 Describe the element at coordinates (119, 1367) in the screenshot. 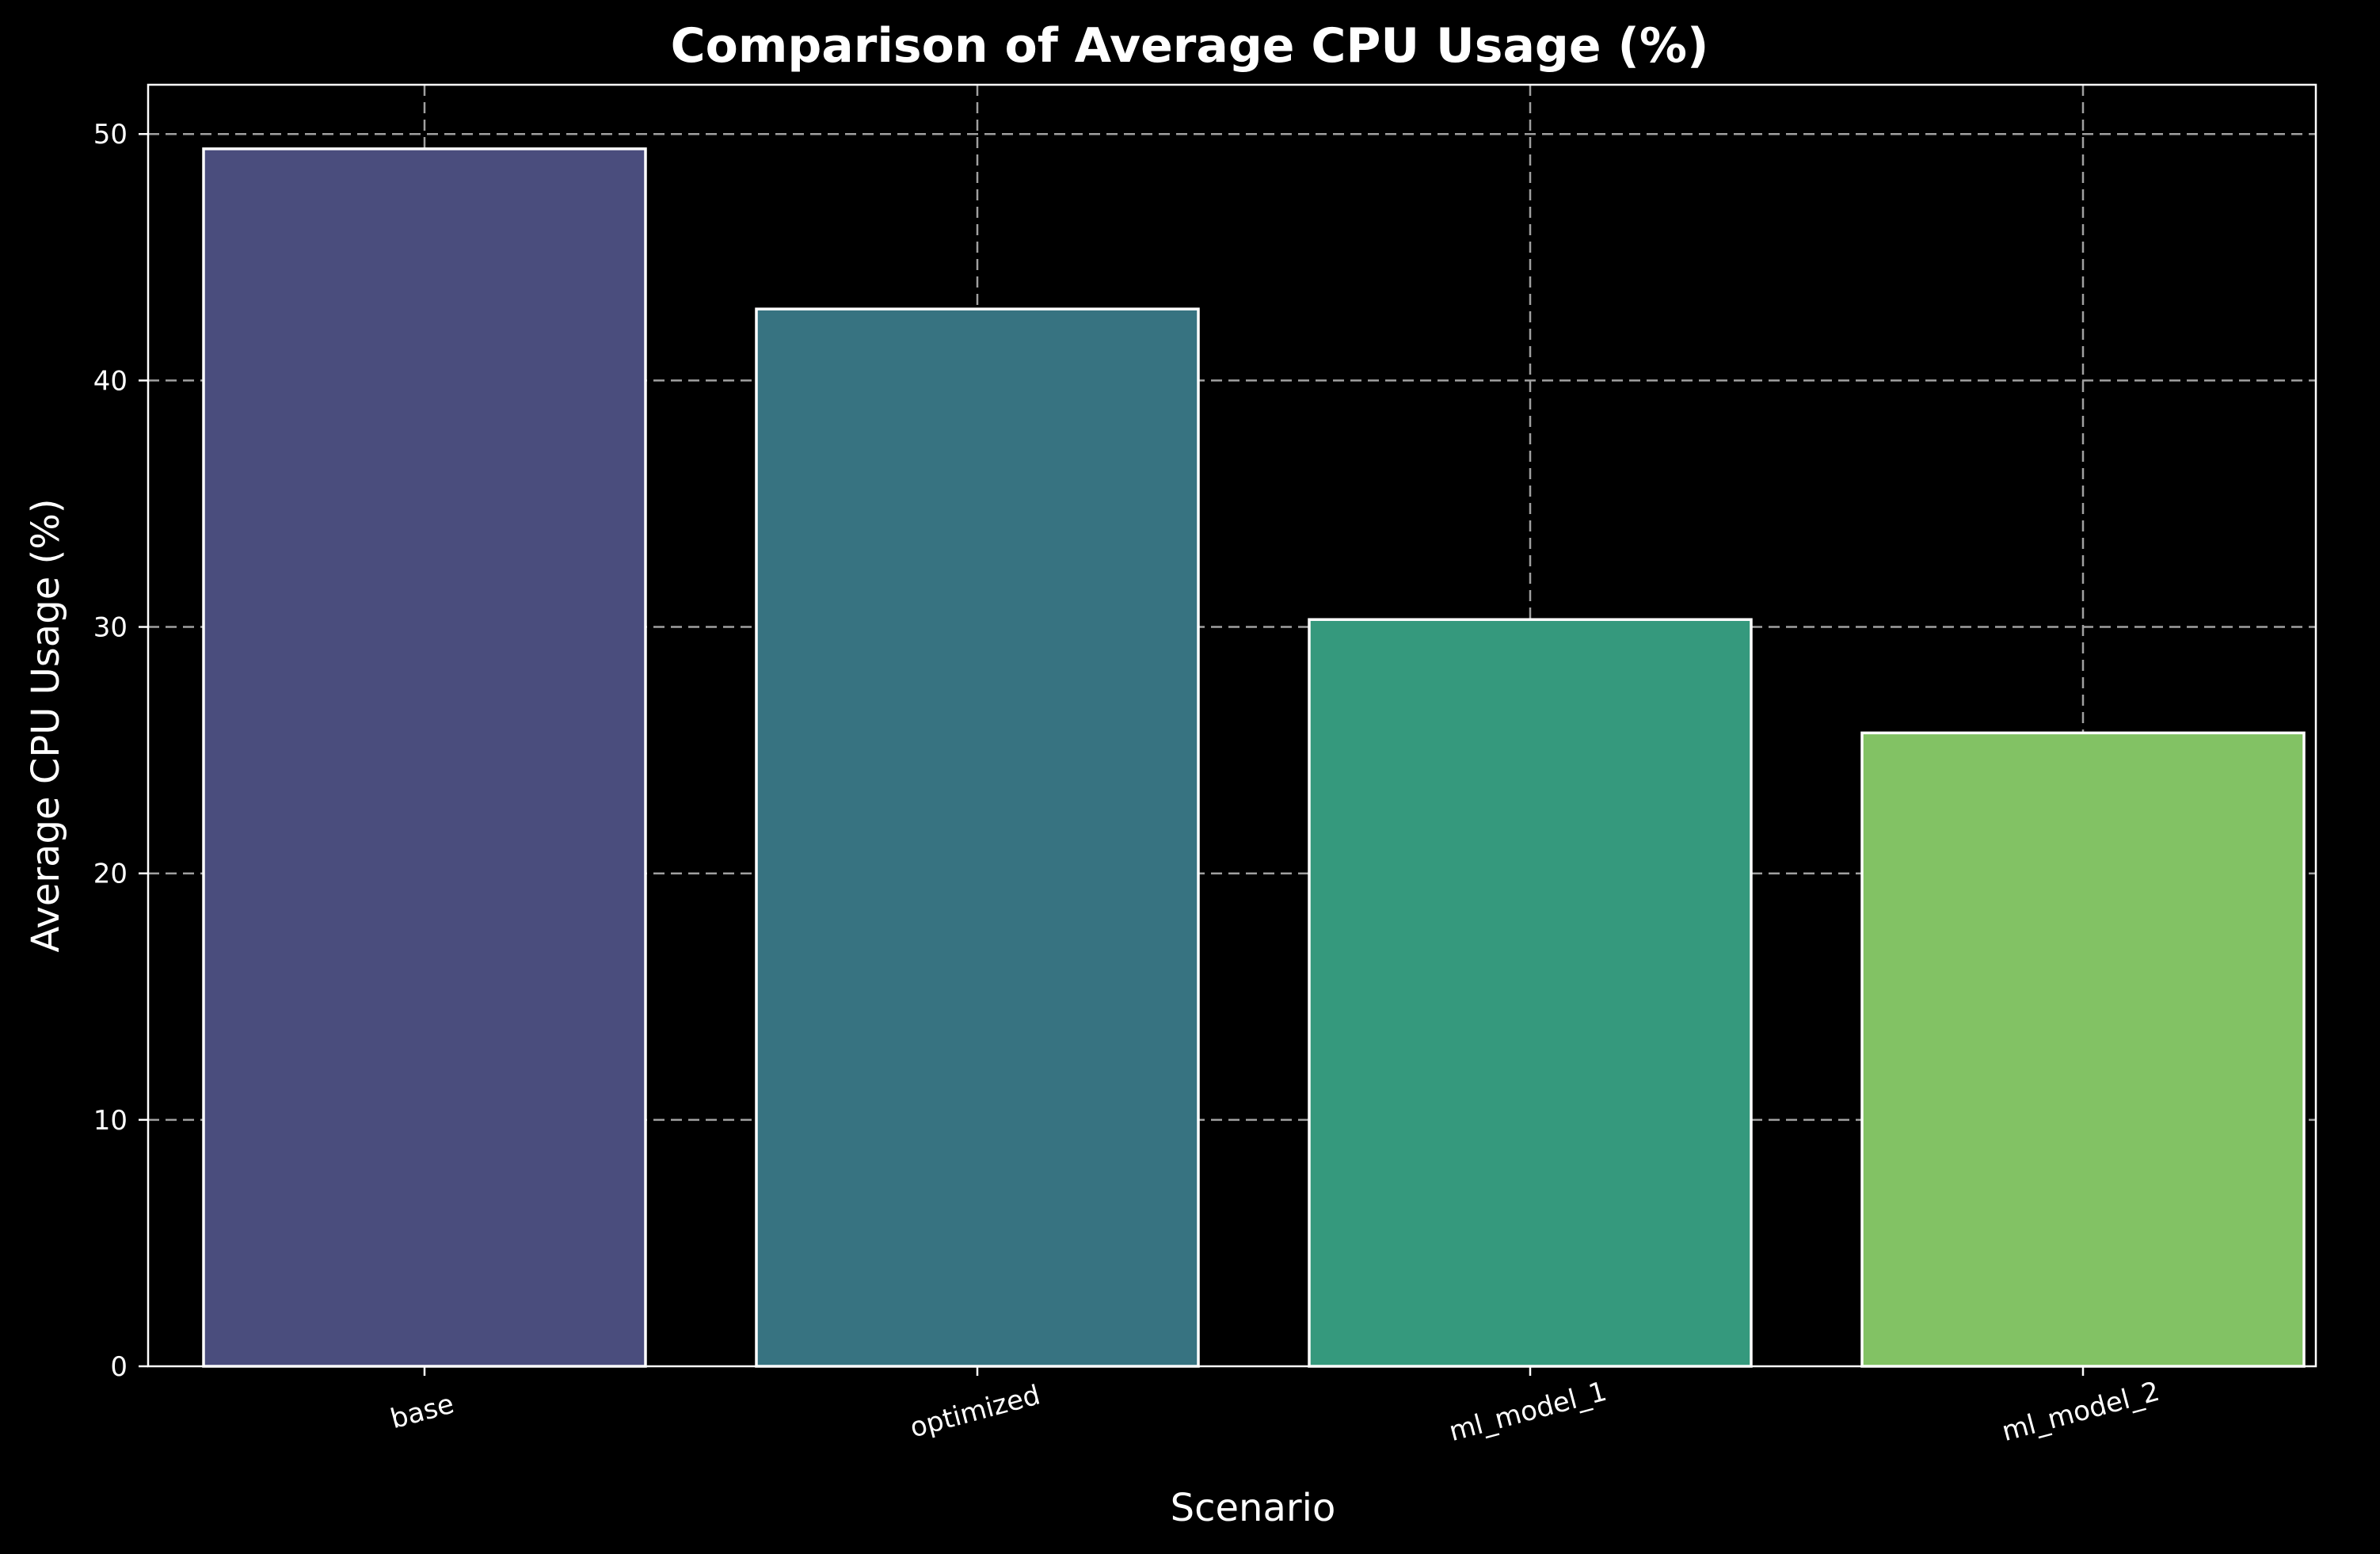

I see `y-tick-label: 0` at that location.